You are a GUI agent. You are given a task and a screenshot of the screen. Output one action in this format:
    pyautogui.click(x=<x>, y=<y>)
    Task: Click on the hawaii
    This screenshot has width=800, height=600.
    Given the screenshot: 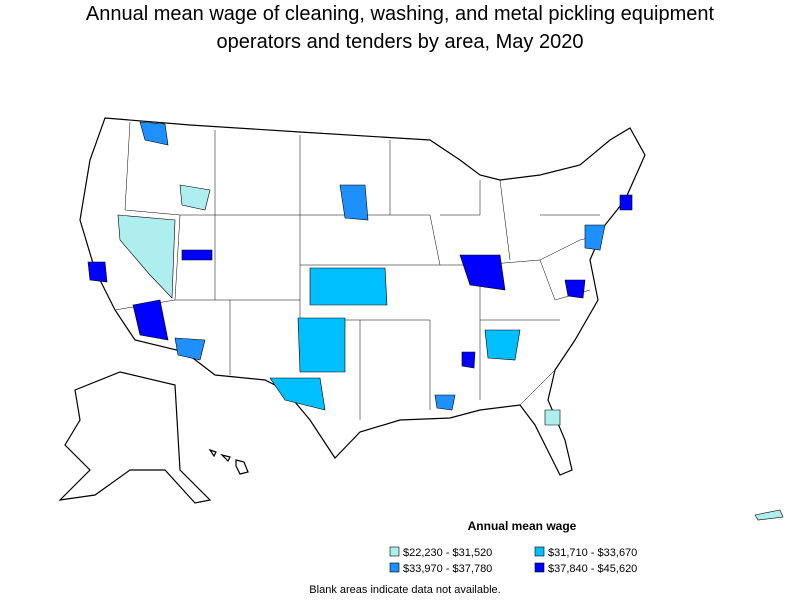 What is the action you would take?
    pyautogui.click(x=228, y=461)
    